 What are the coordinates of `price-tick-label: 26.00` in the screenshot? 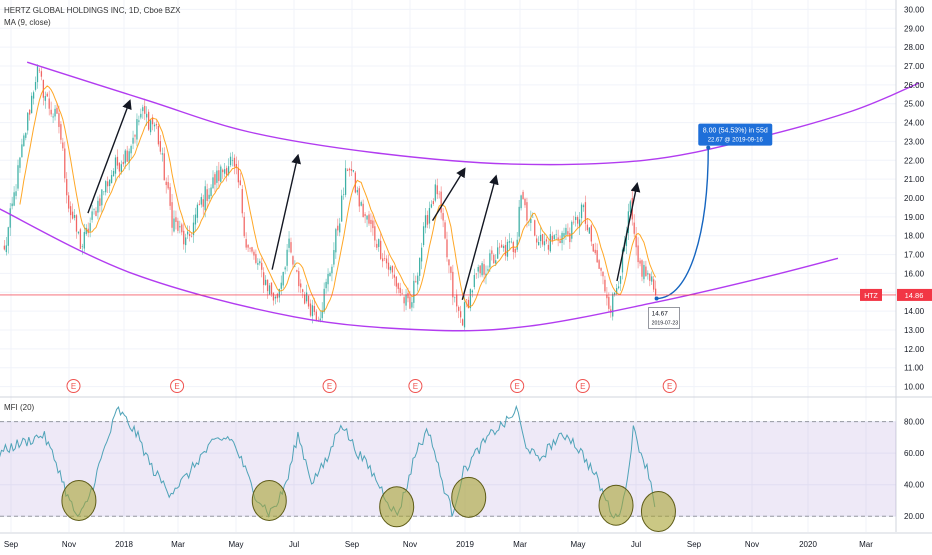 It's located at (914, 85).